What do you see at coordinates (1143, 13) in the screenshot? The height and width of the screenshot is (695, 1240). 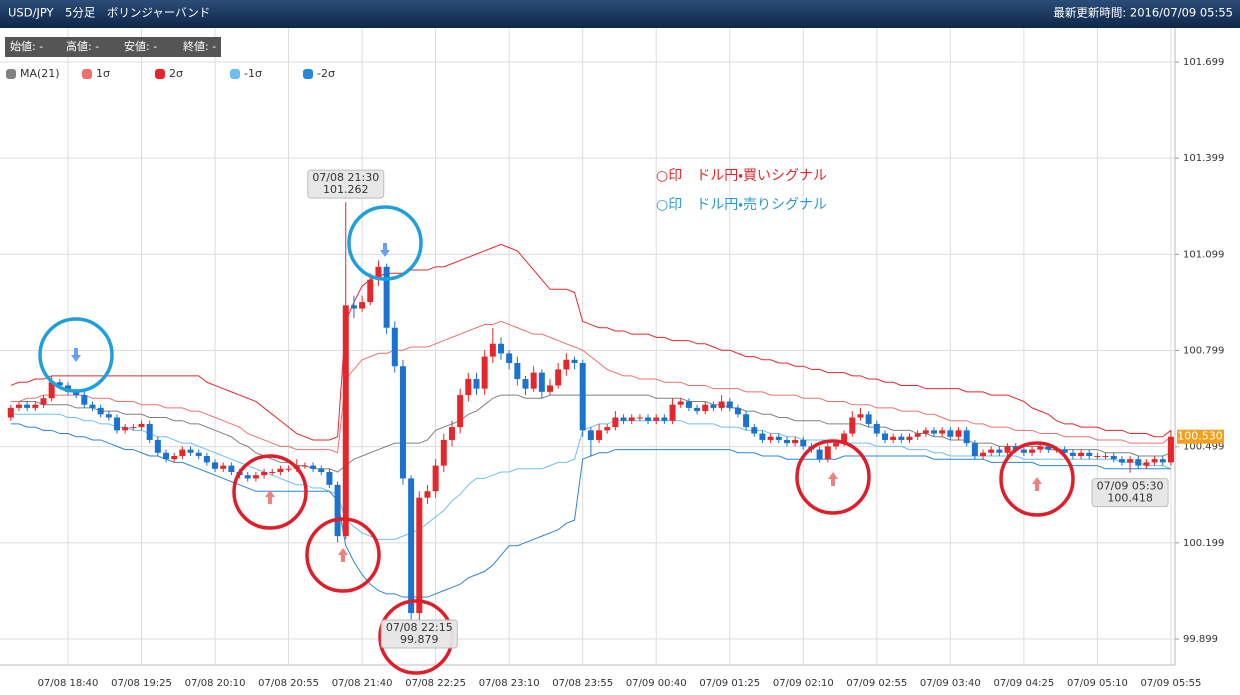 I see `header-updated: 最新更新時間: 2016/07/09 05:55` at bounding box center [1143, 13].